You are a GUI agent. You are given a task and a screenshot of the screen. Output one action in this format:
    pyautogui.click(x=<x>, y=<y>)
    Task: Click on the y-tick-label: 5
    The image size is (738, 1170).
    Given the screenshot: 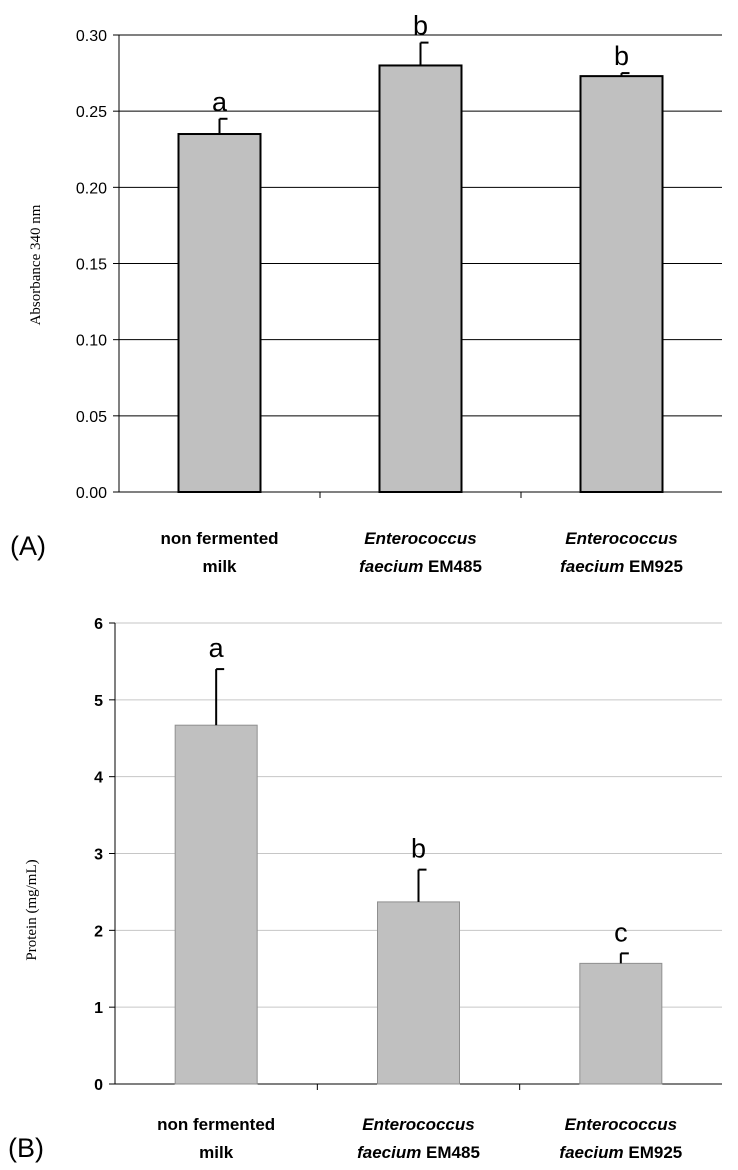 What is the action you would take?
    pyautogui.click(x=98, y=701)
    